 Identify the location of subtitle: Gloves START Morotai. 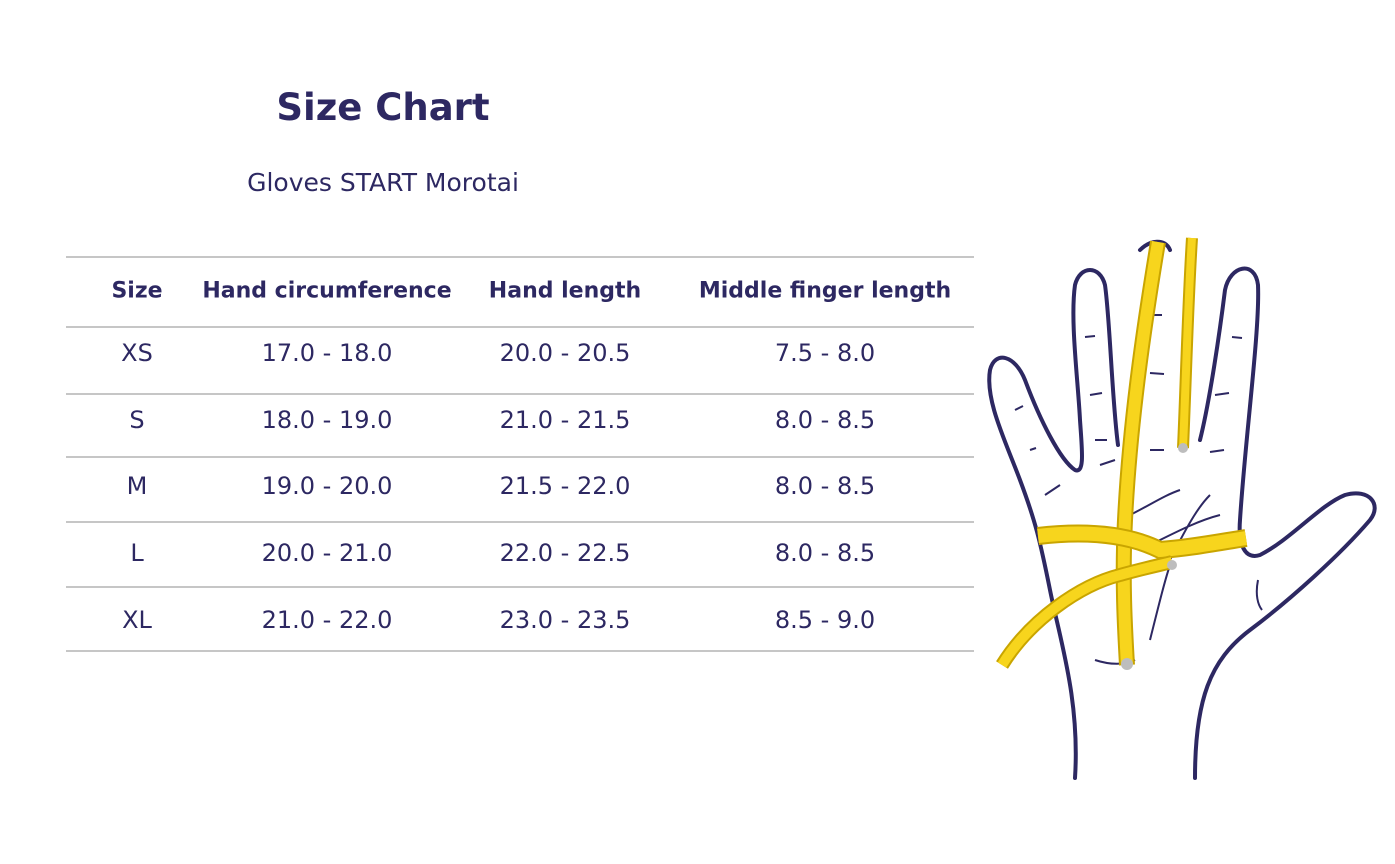
(383, 182).